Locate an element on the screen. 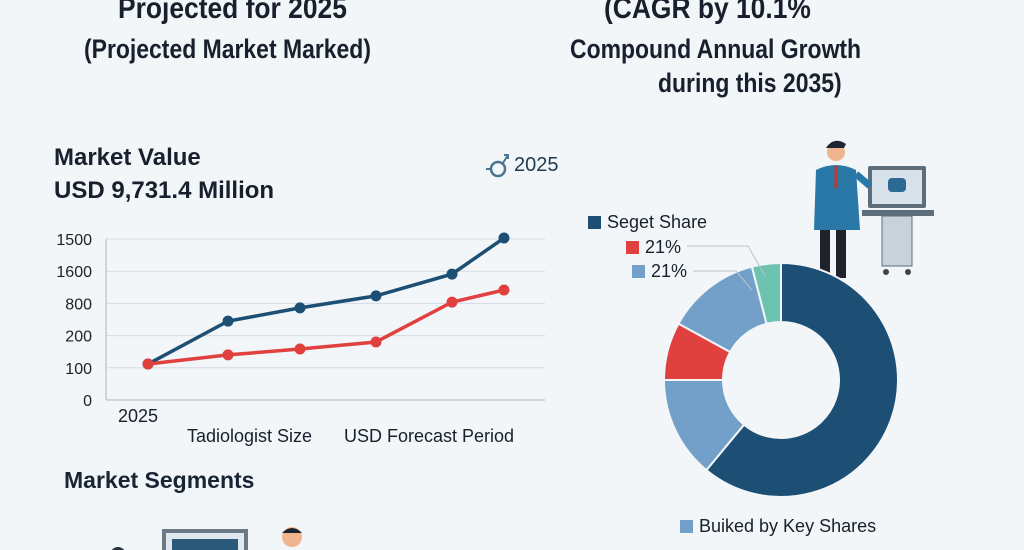 The image size is (1024, 550). y-tick-label: 200 is located at coordinates (78, 337).